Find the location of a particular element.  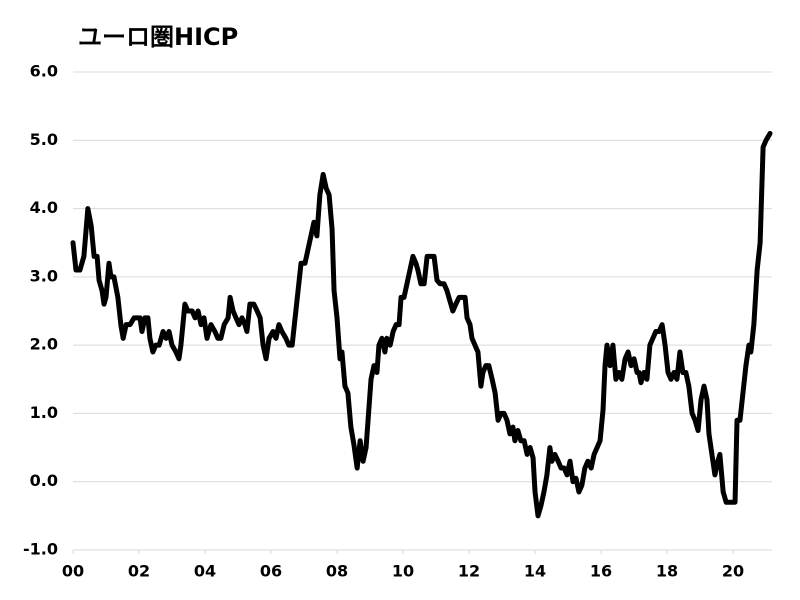

y-tick-label: 3.0 is located at coordinates (44, 275).